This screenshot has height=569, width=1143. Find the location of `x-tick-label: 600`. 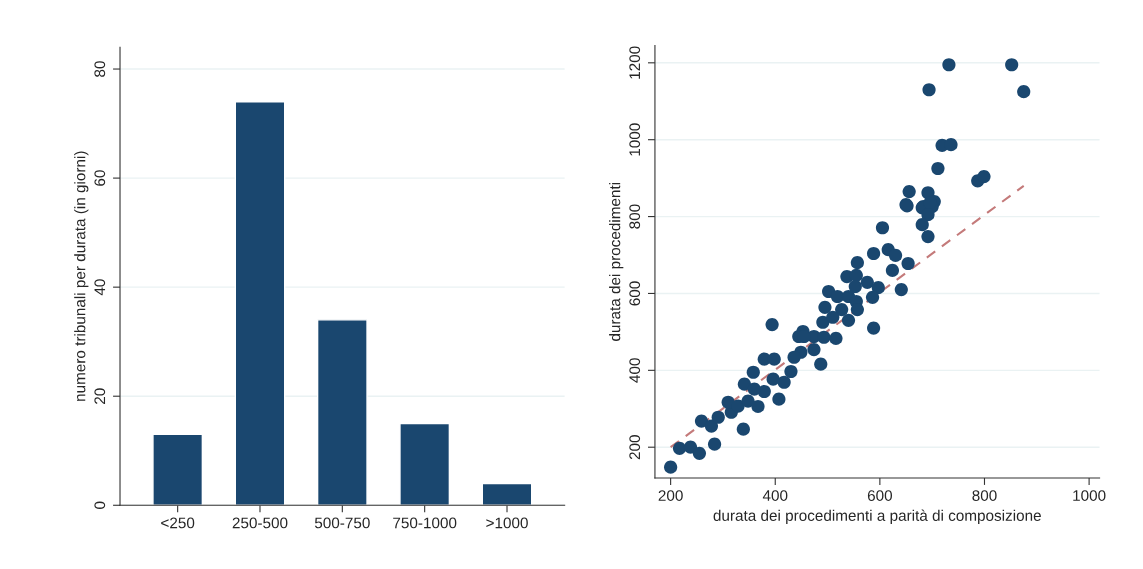

x-tick-label: 600 is located at coordinates (880, 495).